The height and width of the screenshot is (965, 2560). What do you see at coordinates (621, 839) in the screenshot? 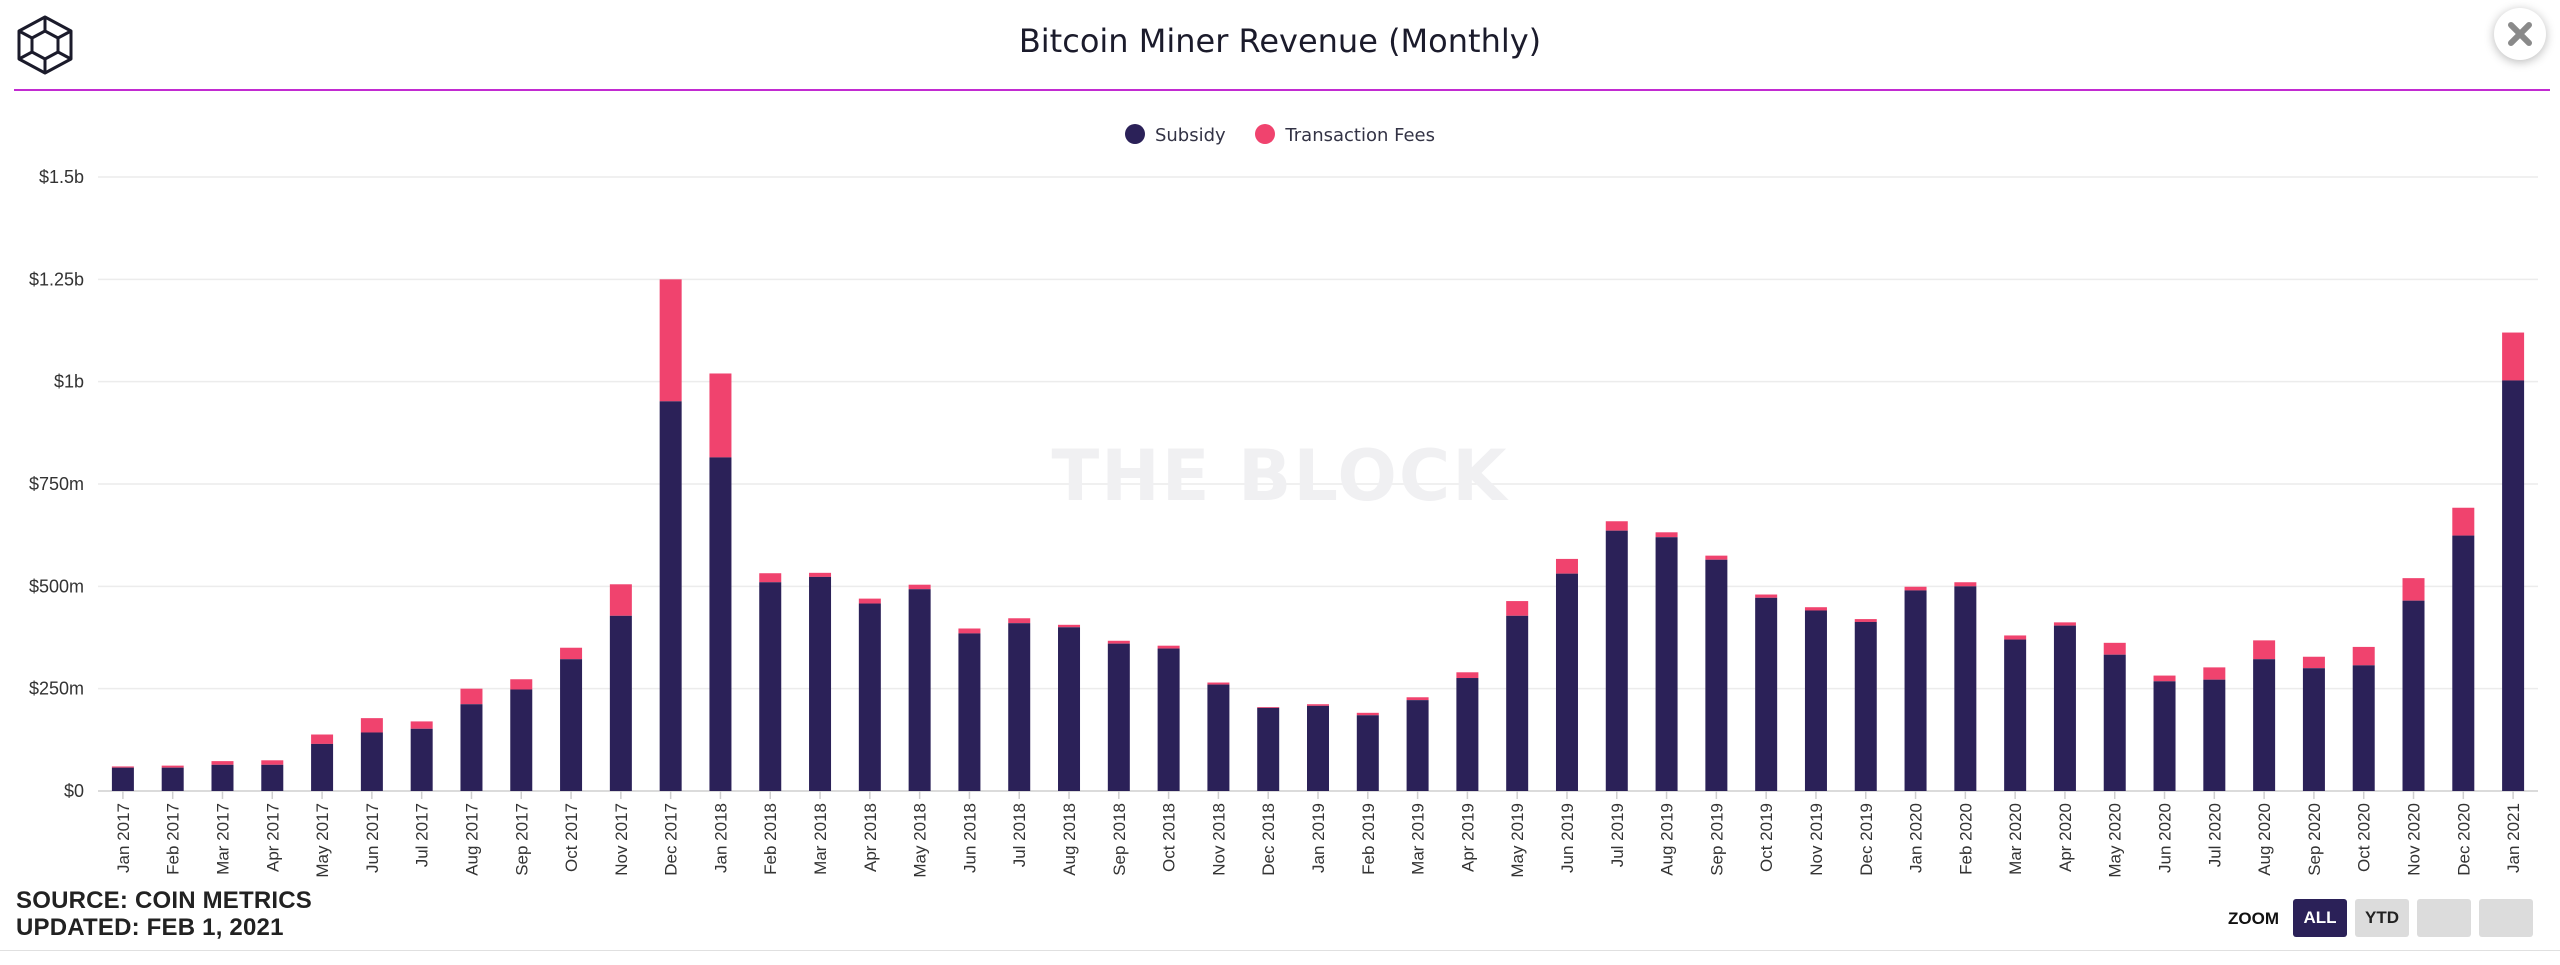
I see `x-tick-label: Nov 2017` at bounding box center [621, 839].